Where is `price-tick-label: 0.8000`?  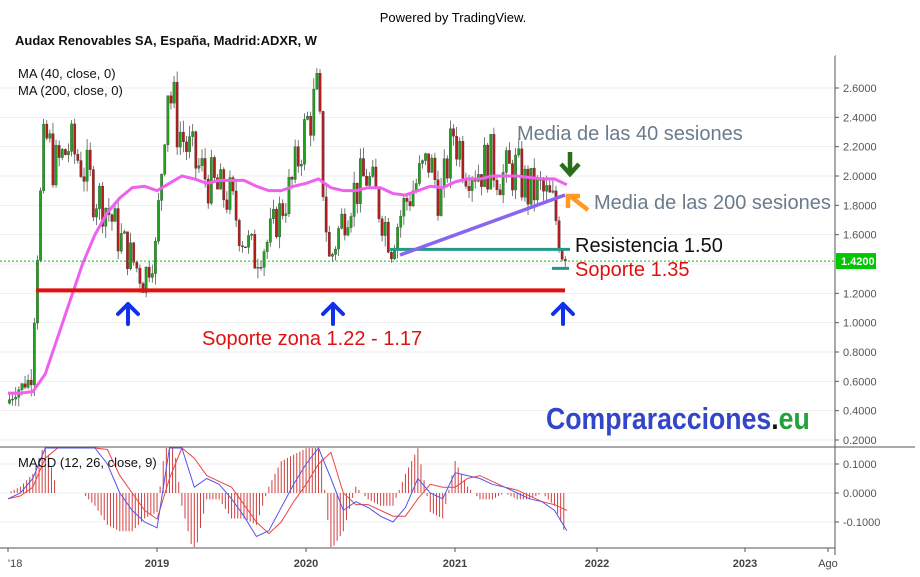 price-tick-label: 0.8000 is located at coordinates (860, 353).